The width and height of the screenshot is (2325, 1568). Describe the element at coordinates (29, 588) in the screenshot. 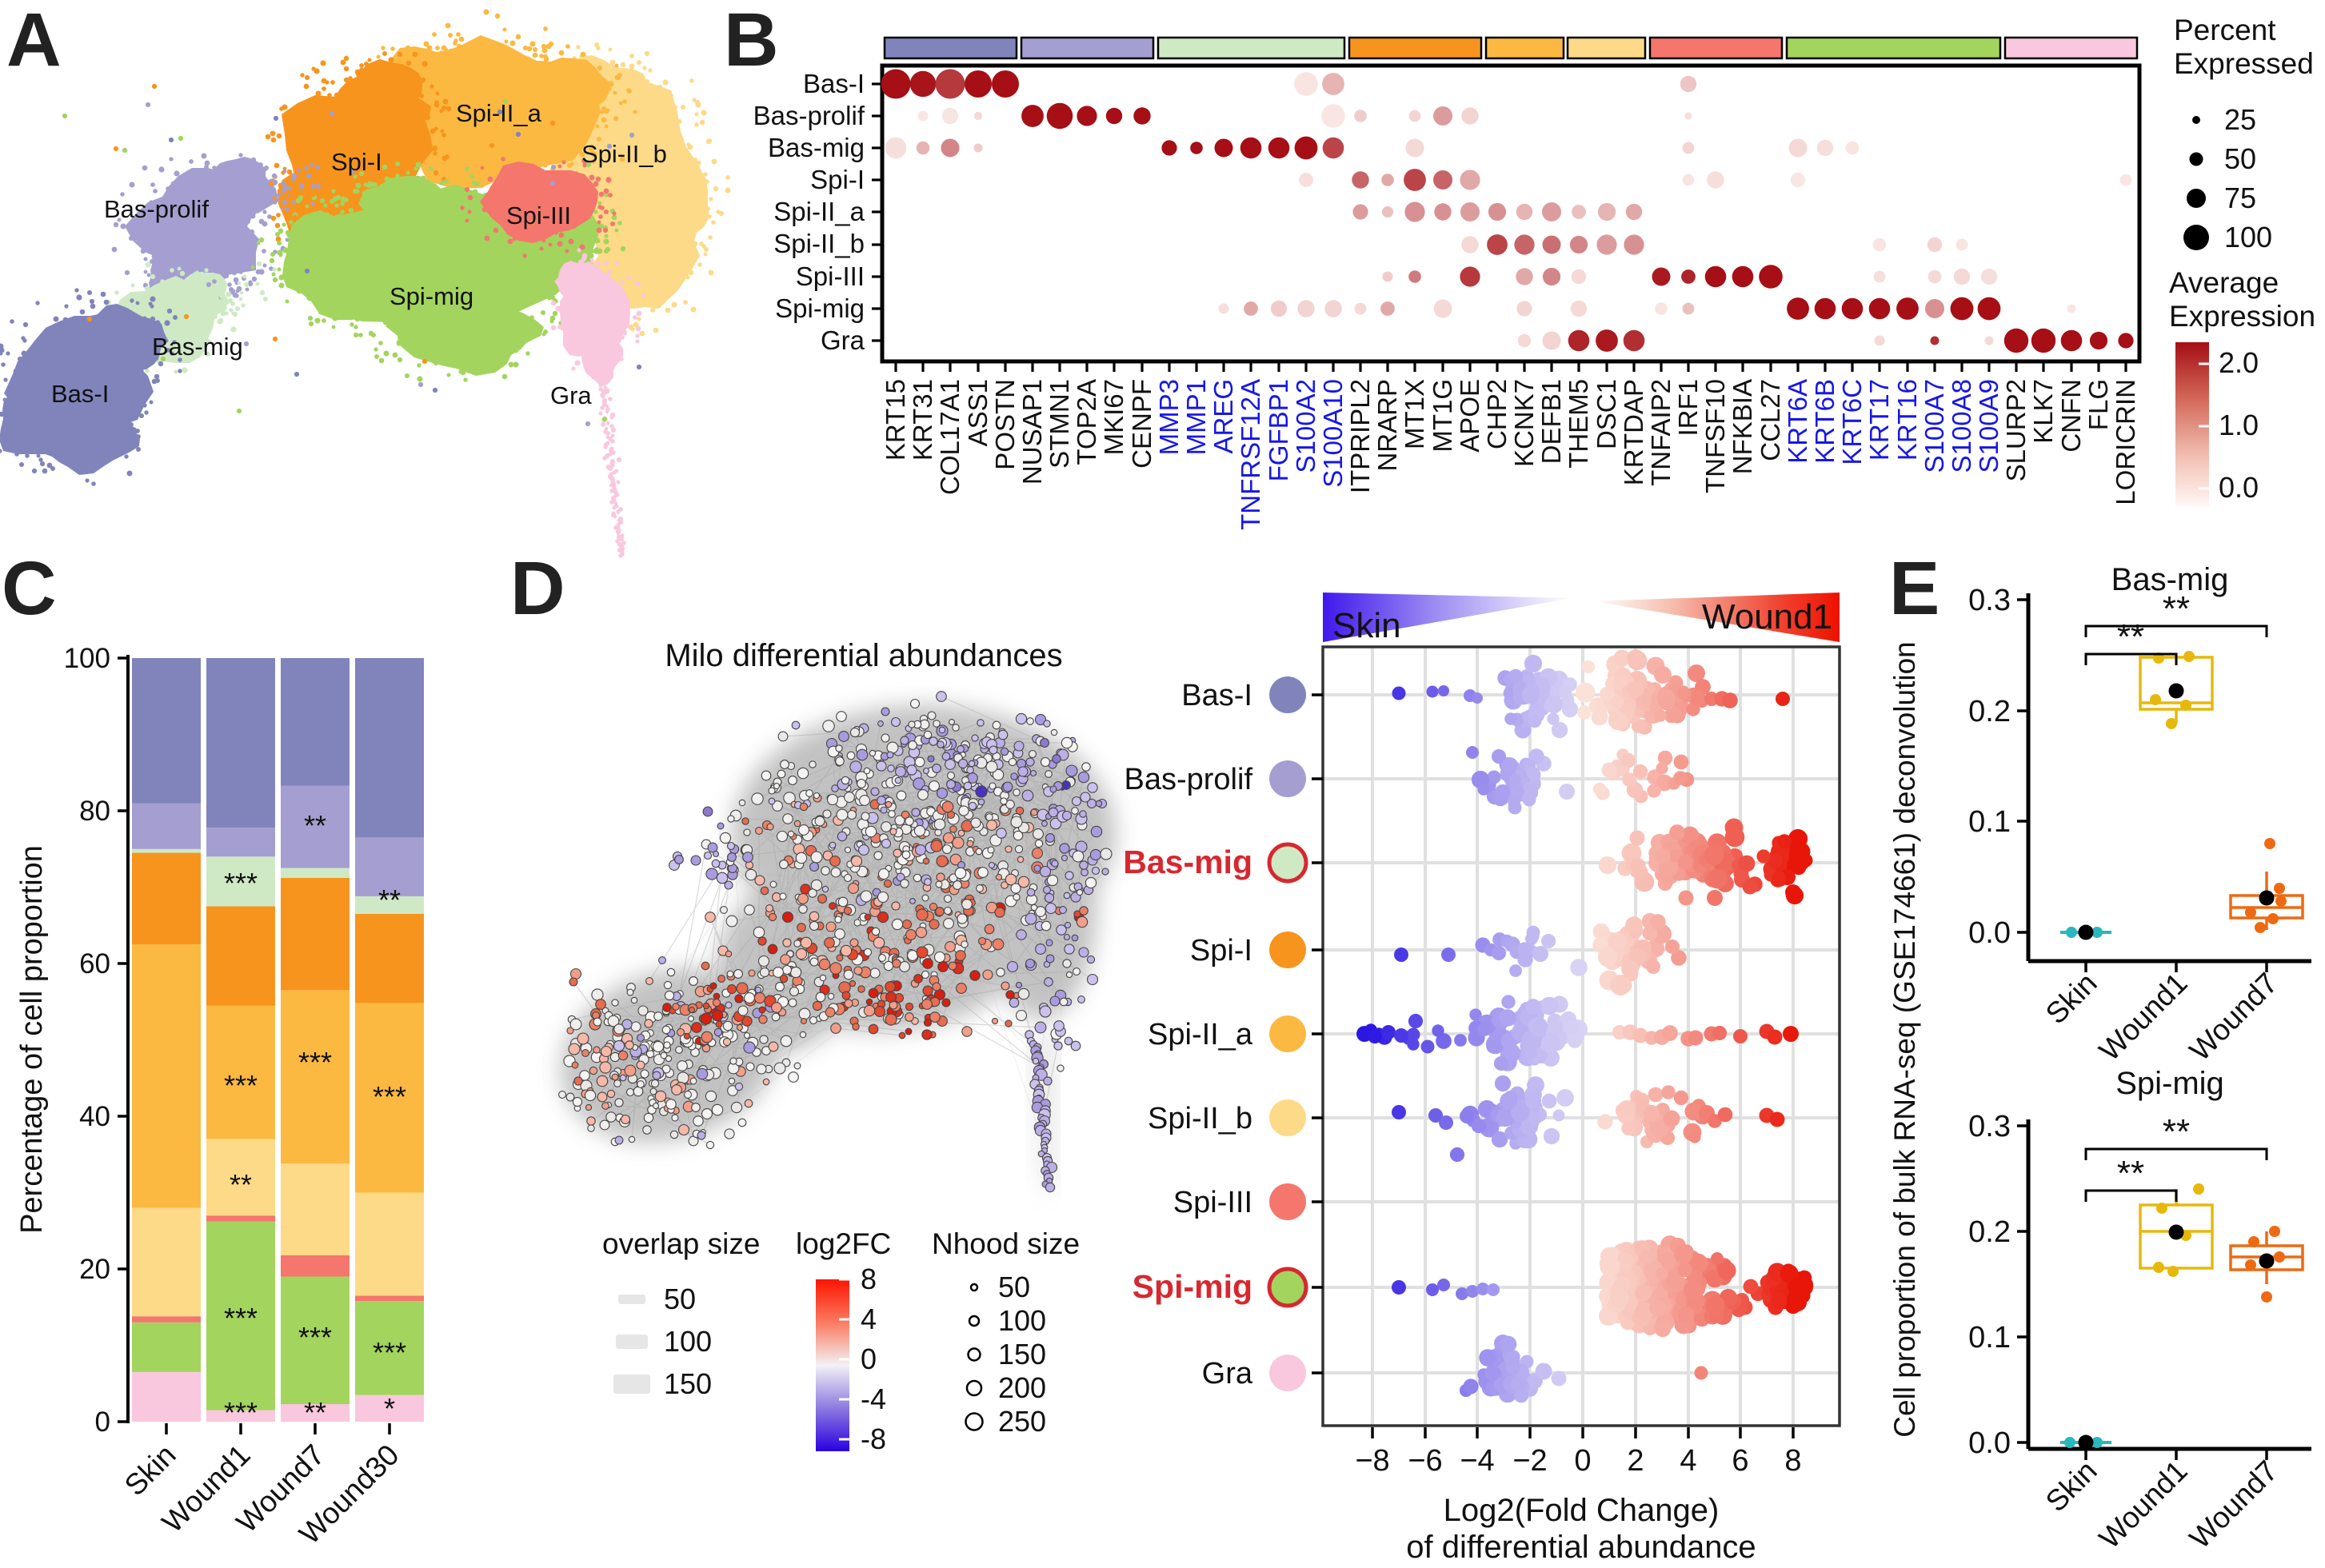

I see `svg-text: C` at that location.